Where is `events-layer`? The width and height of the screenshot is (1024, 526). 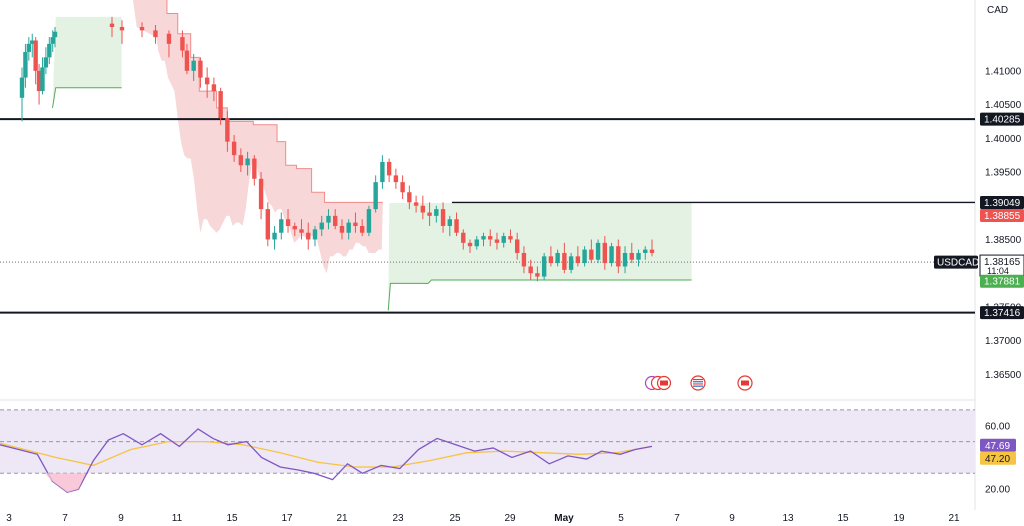 events-layer is located at coordinates (698, 383).